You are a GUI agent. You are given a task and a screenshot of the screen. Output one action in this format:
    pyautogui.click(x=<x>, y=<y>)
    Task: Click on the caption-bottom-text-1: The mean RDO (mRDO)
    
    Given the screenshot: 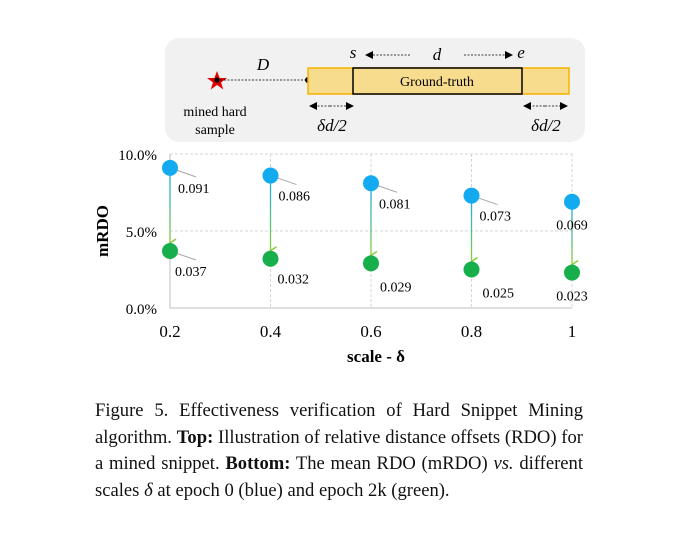 What is the action you would take?
    pyautogui.click(x=391, y=463)
    